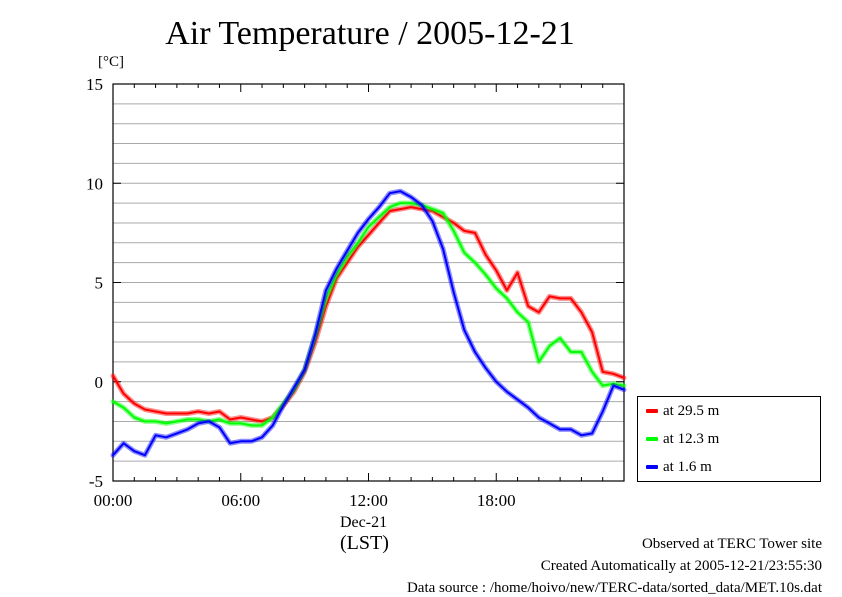  What do you see at coordinates (111, 62) in the screenshot?
I see `y-axis-unit-label: [°C]` at bounding box center [111, 62].